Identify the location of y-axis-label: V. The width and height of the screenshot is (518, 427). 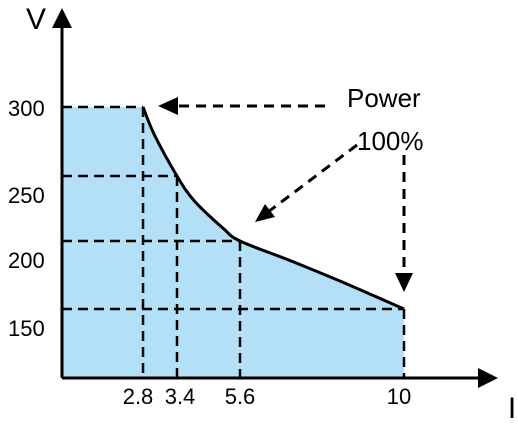
(36, 19).